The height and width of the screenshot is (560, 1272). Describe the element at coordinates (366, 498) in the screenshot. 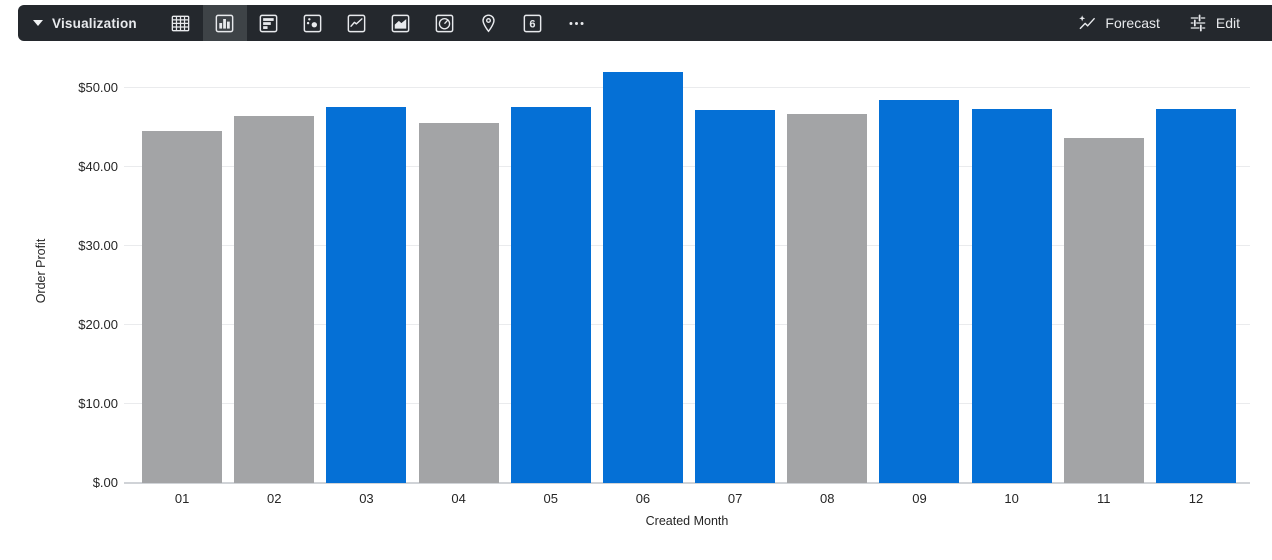

I see `x-tick-label: 03` at that location.